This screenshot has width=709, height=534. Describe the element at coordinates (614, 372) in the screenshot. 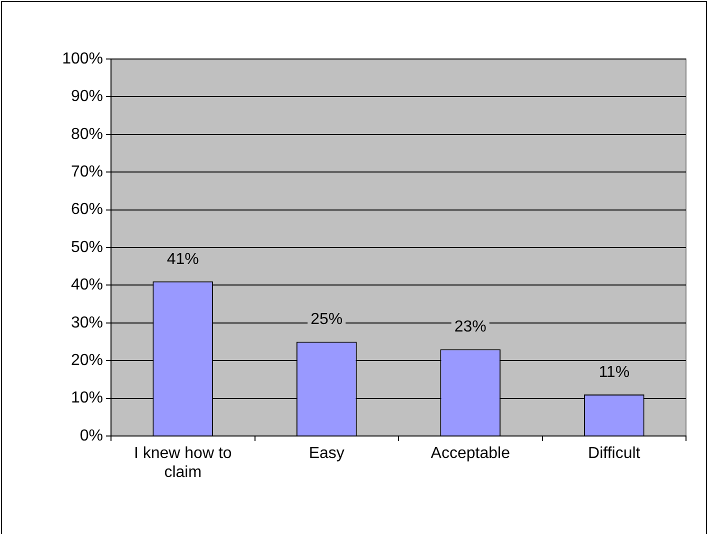

I see `data-label: 11%` at that location.